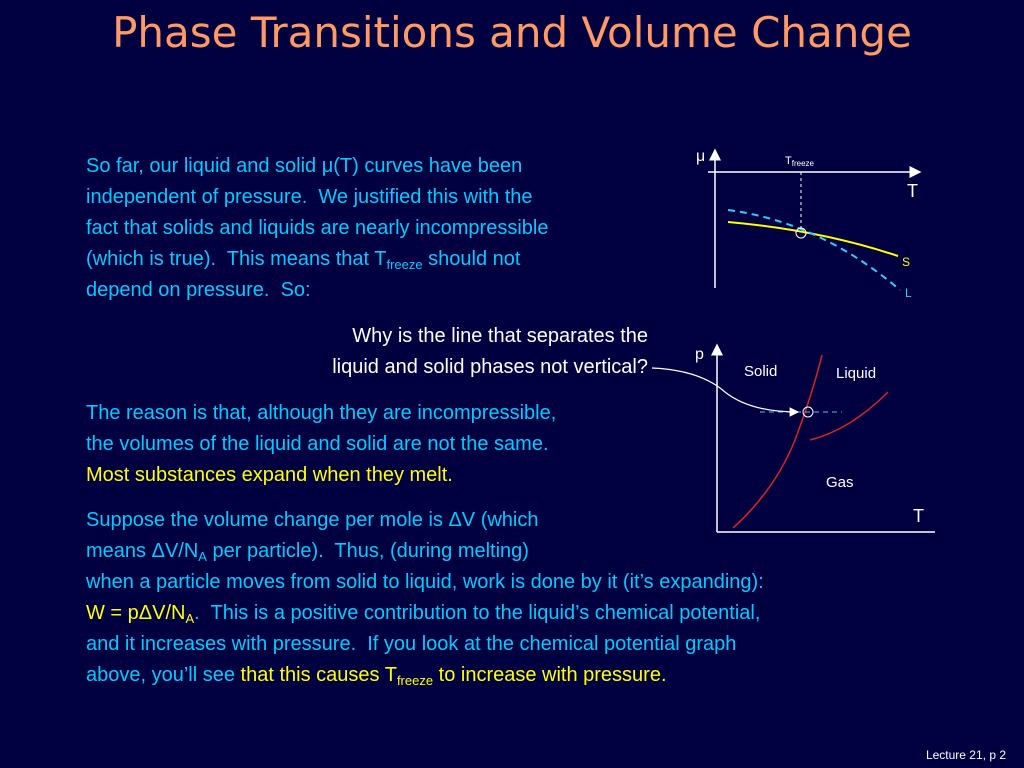 The height and width of the screenshot is (768, 1024). What do you see at coordinates (760, 371) in the screenshot?
I see `region-label: Solid` at bounding box center [760, 371].